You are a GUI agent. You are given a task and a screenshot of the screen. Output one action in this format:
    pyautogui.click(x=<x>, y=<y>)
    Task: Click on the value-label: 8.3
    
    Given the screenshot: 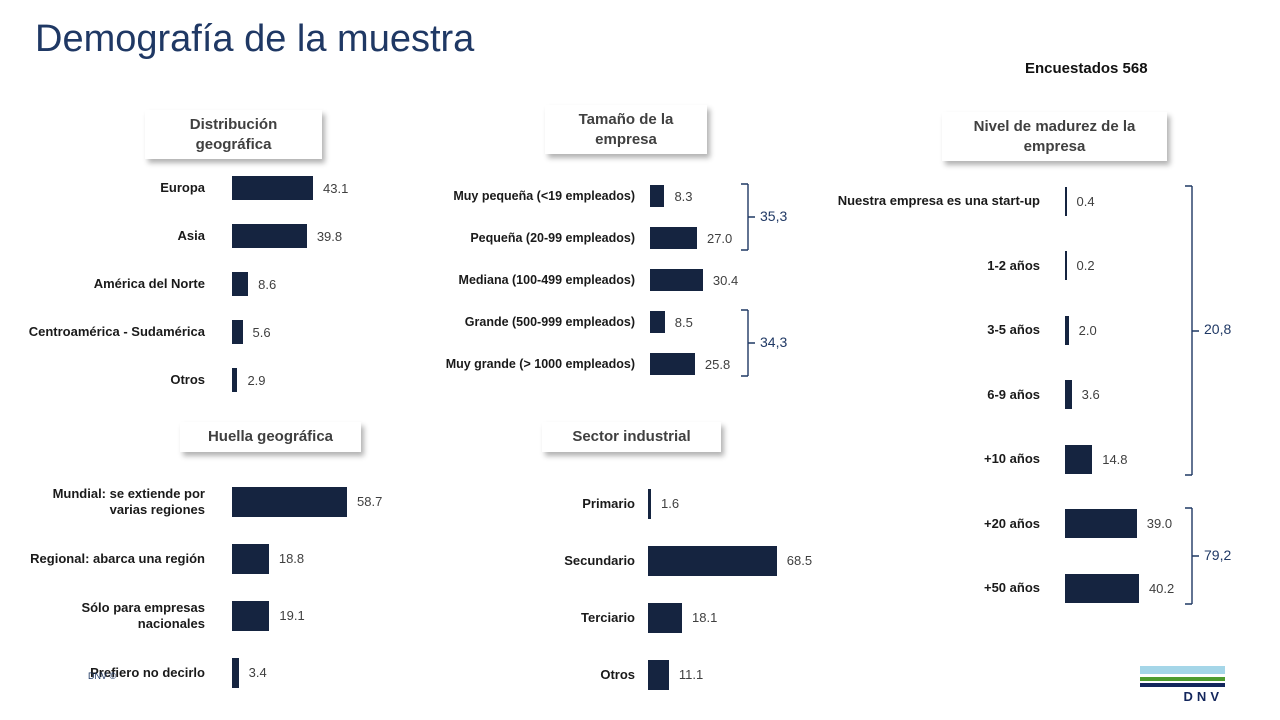 What is the action you would take?
    pyautogui.click(x=683, y=196)
    